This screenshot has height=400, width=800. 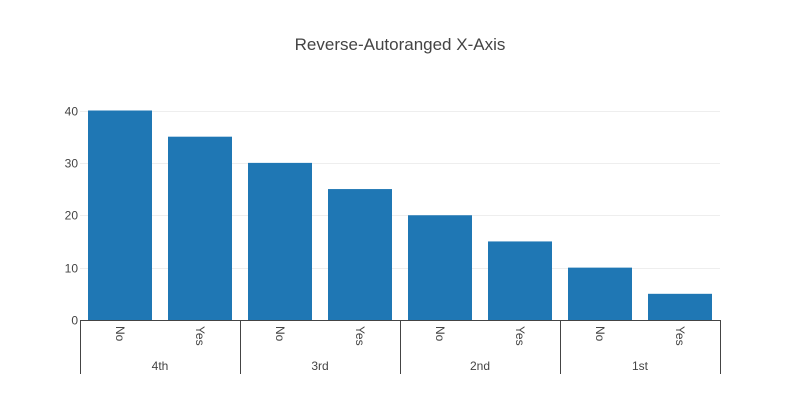 I want to click on x-group-label: 2nd, so click(x=480, y=366).